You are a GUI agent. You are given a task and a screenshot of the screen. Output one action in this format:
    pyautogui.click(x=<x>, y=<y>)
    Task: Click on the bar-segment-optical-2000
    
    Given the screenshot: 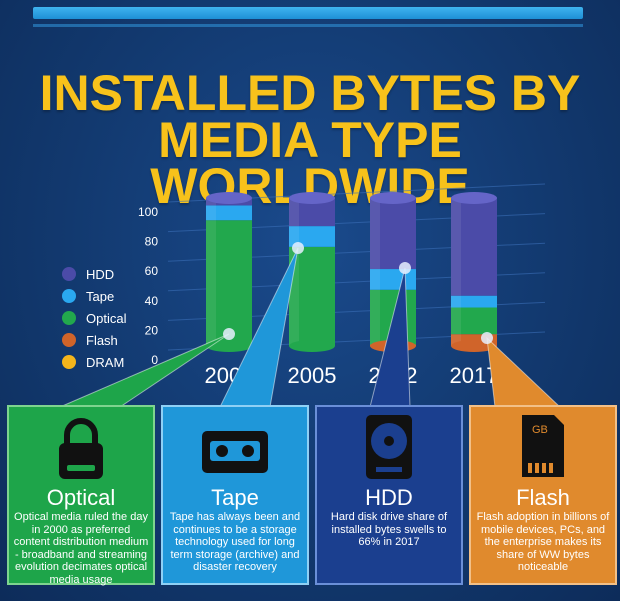 What is the action you would take?
    pyautogui.click(x=229, y=283)
    